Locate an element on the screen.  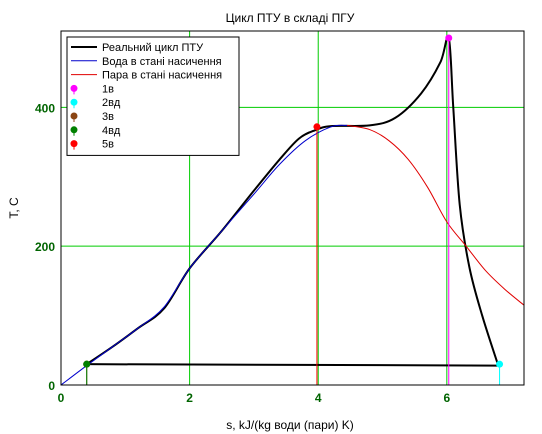
x-tick-label: 6 is located at coordinates (446, 398).